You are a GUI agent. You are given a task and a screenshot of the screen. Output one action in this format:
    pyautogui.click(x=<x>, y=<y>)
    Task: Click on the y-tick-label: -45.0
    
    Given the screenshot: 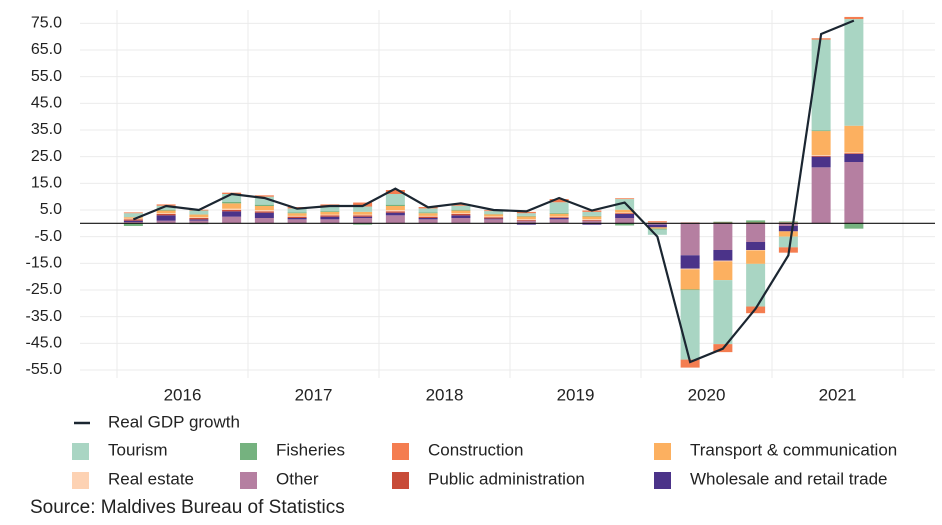 What is the action you would take?
    pyautogui.click(x=44, y=343)
    